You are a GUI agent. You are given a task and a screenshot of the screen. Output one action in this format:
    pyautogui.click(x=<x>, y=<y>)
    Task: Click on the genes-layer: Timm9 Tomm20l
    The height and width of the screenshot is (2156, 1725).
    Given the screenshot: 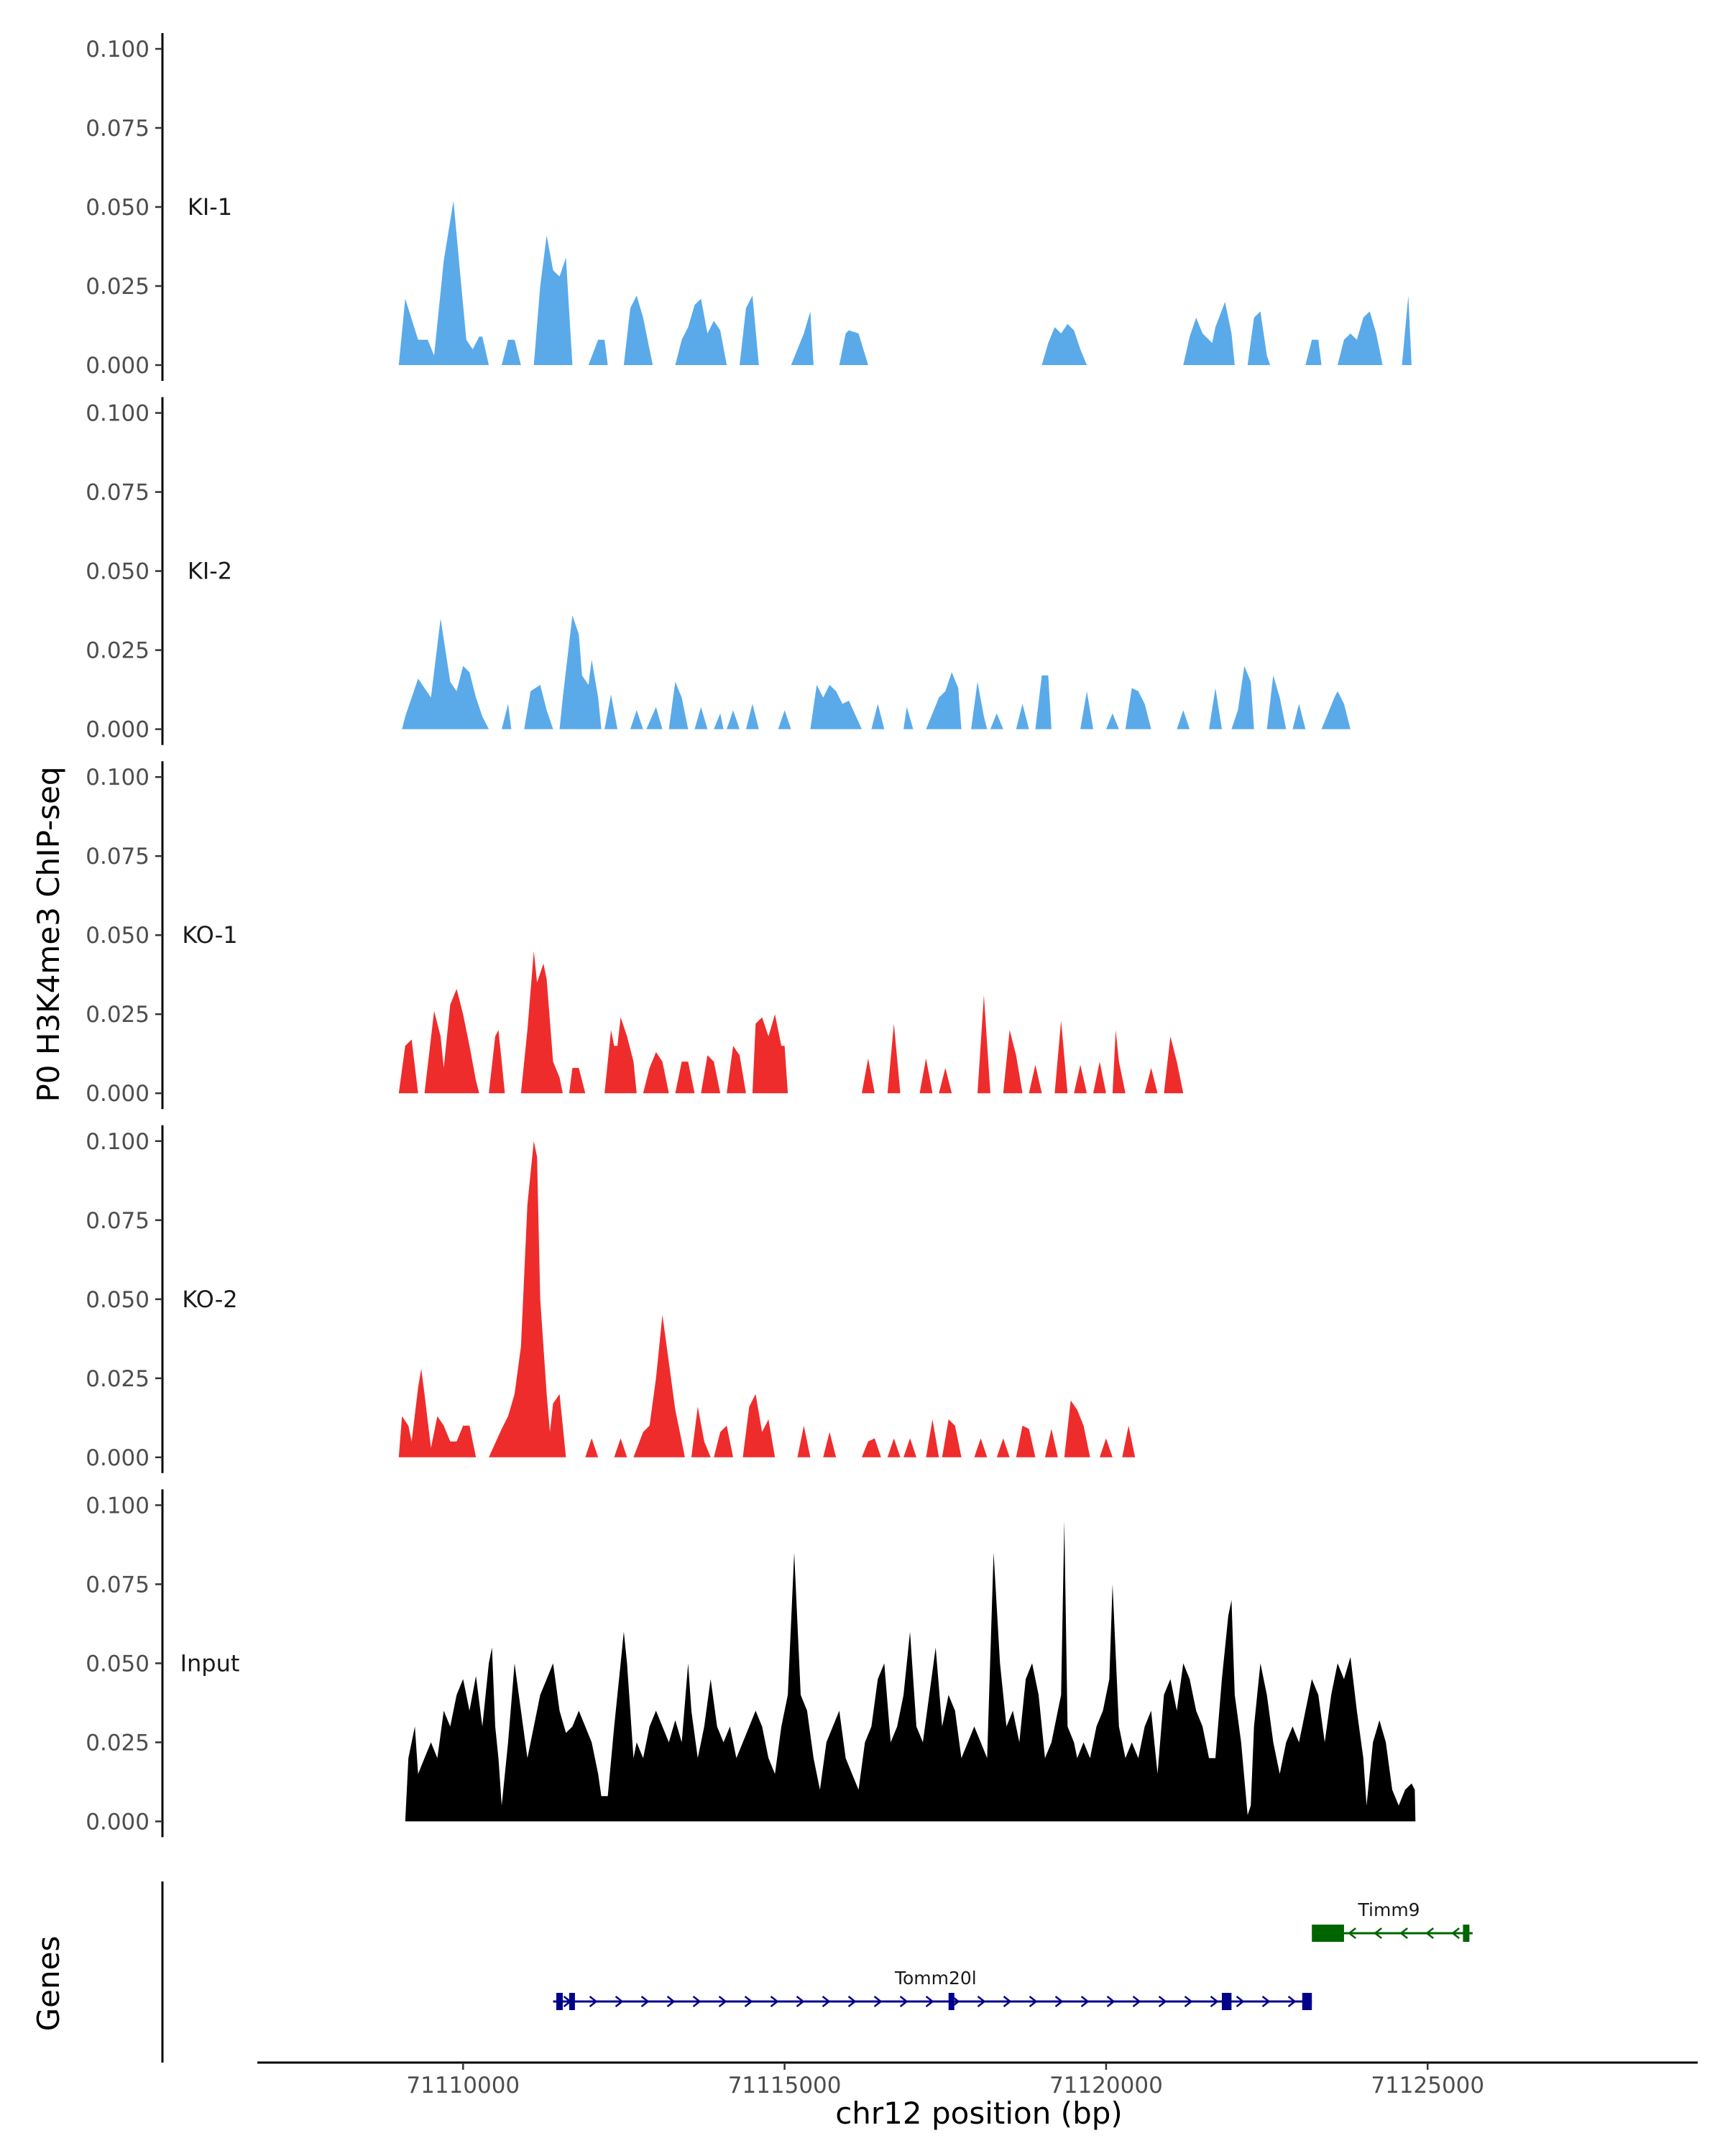 What is the action you would take?
    pyautogui.click(x=817, y=1972)
    